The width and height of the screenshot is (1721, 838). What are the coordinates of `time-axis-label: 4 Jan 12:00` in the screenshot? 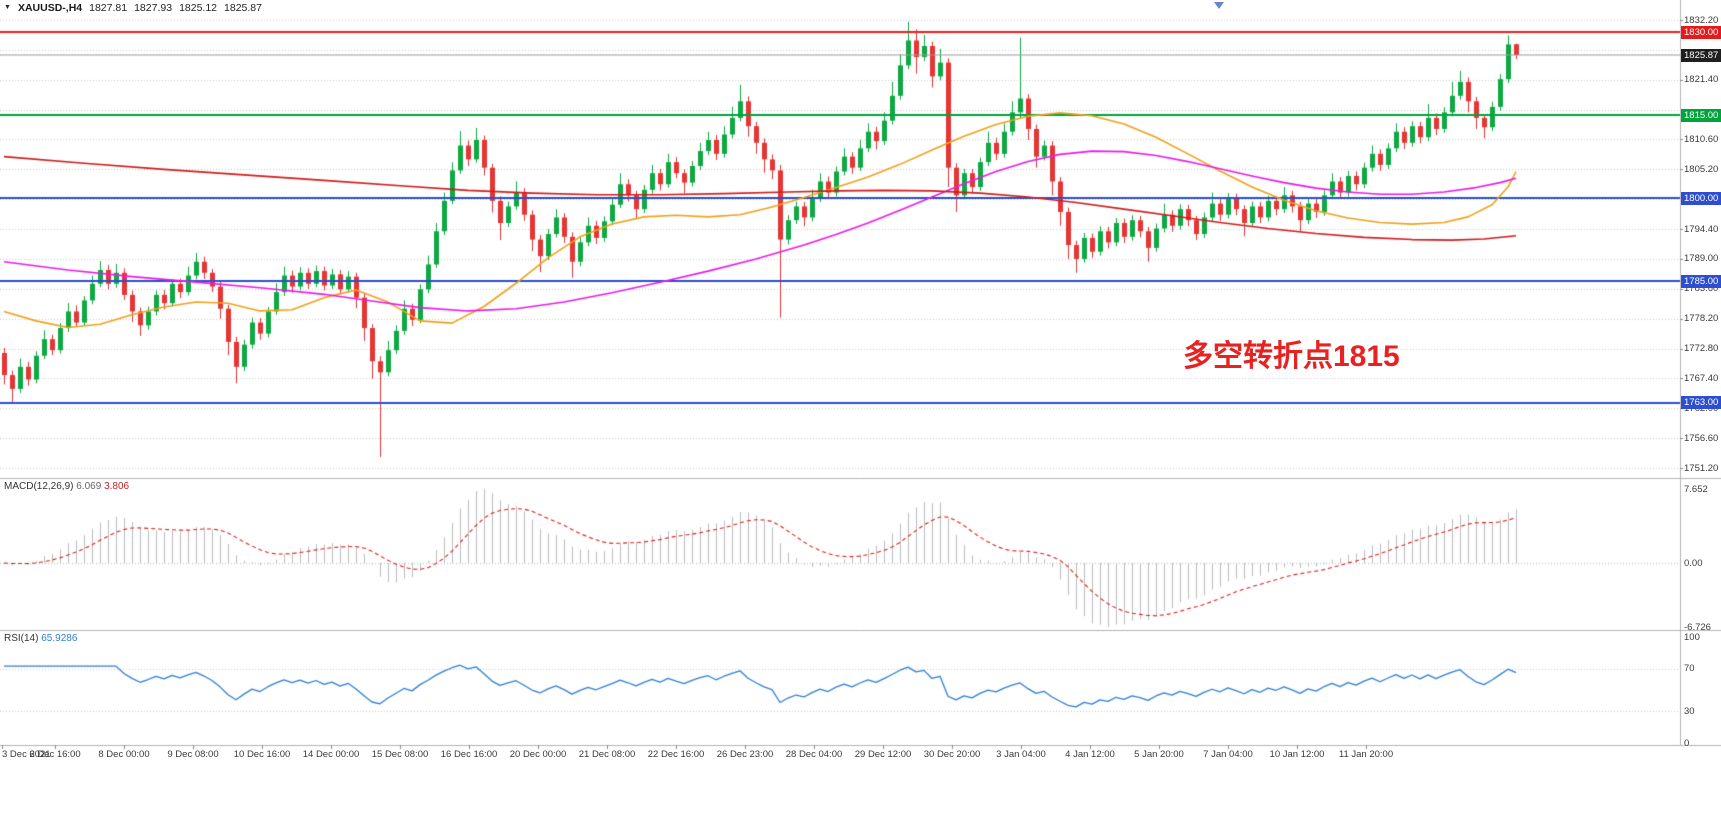 It's located at (1090, 754).